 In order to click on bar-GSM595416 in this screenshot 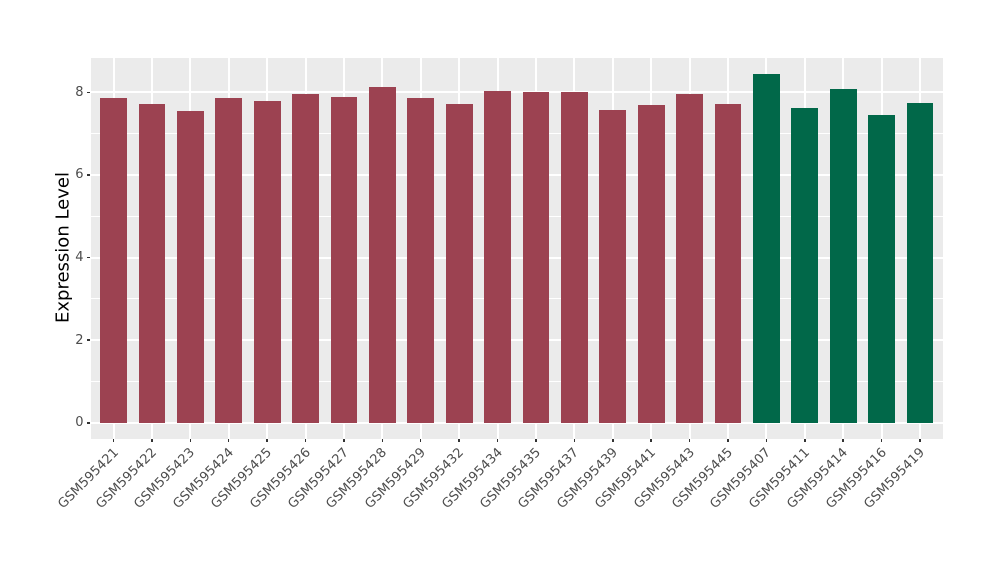, I will do `click(881, 268)`.